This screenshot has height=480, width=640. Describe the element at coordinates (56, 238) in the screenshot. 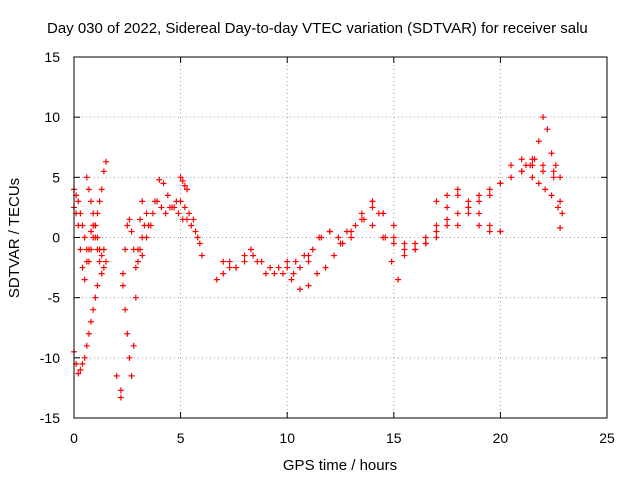

I see `y-tick-label: 0` at that location.